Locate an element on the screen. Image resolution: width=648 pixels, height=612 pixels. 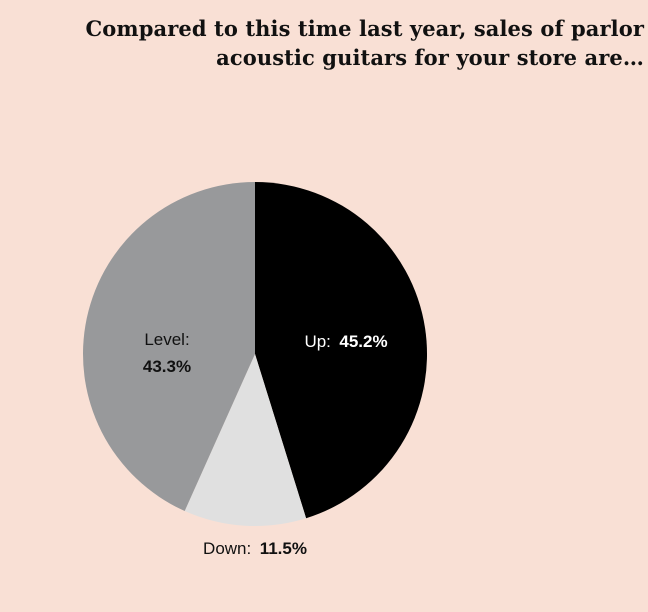
slice-label-up: Up: is located at coordinates (317, 341).